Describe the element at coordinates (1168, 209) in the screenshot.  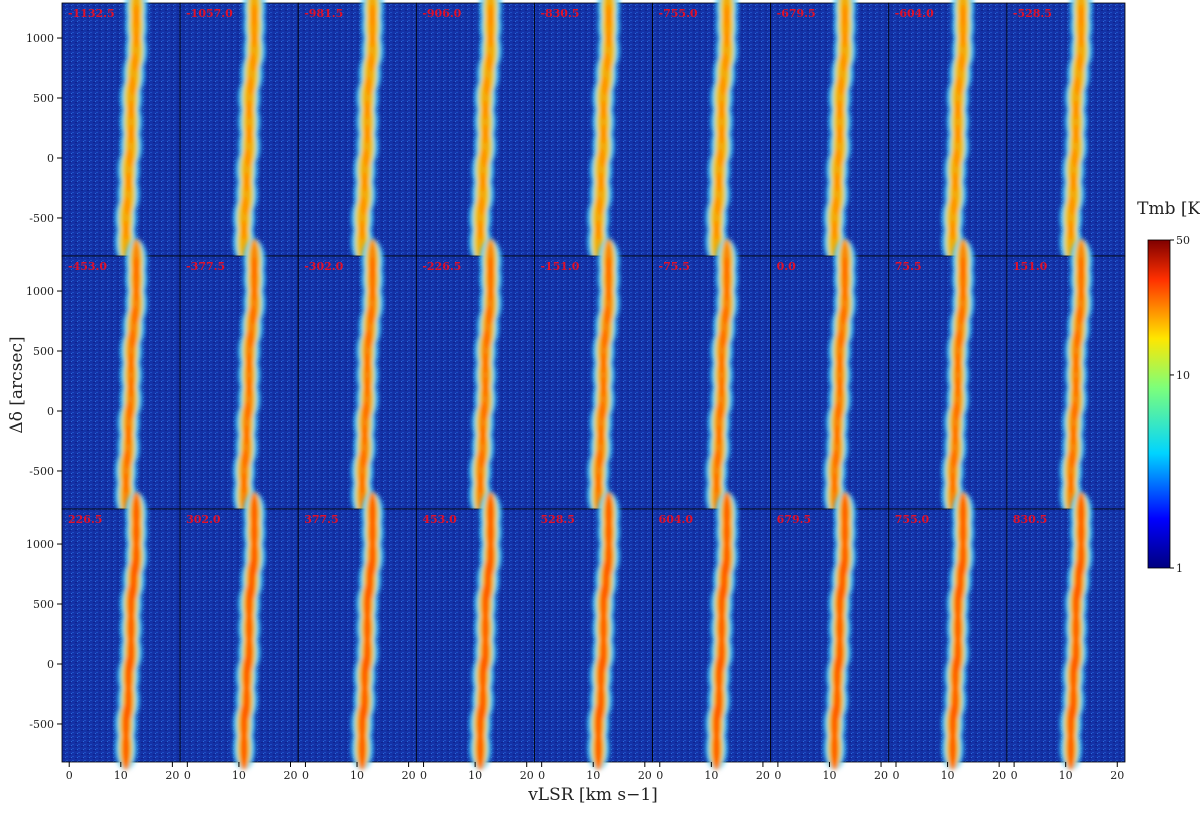
I see `colorbar-label: Tmb [K]` at that location.